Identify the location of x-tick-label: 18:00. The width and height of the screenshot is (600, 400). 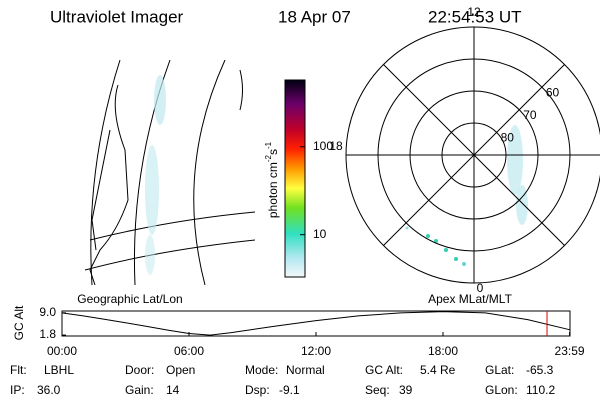
(443, 351).